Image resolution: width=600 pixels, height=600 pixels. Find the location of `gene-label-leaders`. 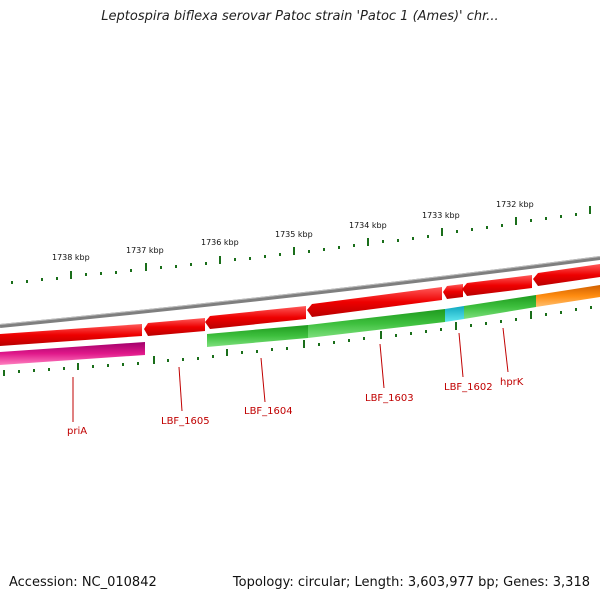

gene-label-leaders is located at coordinates (290, 374).